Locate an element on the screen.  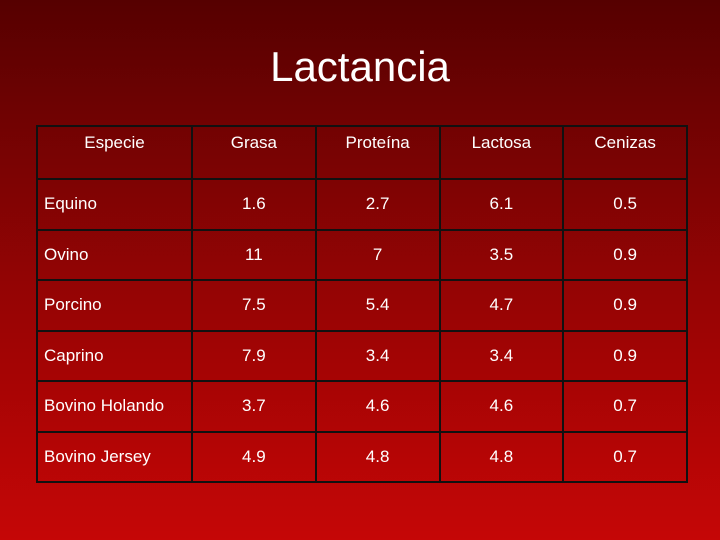
species-cell: Equino is located at coordinates (114, 204).